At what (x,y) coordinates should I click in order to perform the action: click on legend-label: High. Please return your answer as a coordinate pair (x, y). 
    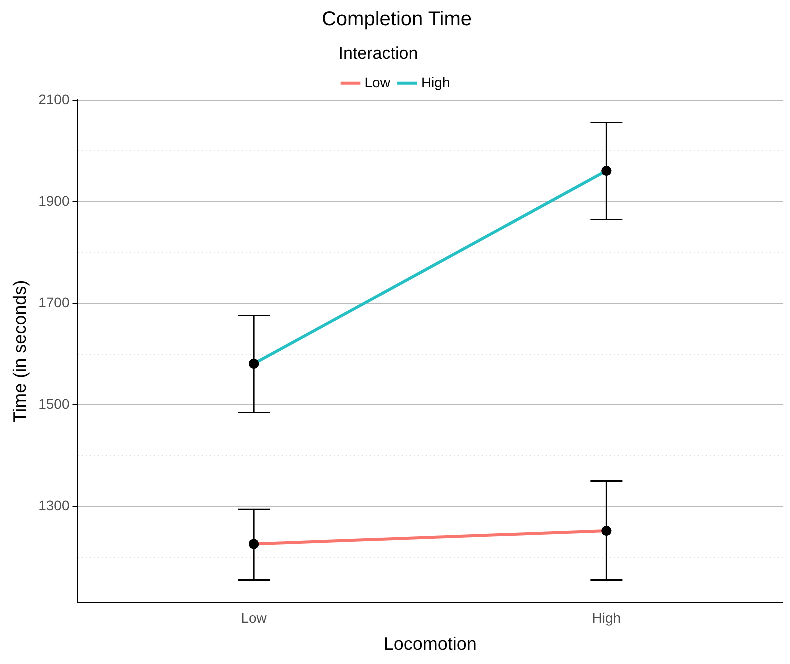
    Looking at the image, I should click on (435, 82).